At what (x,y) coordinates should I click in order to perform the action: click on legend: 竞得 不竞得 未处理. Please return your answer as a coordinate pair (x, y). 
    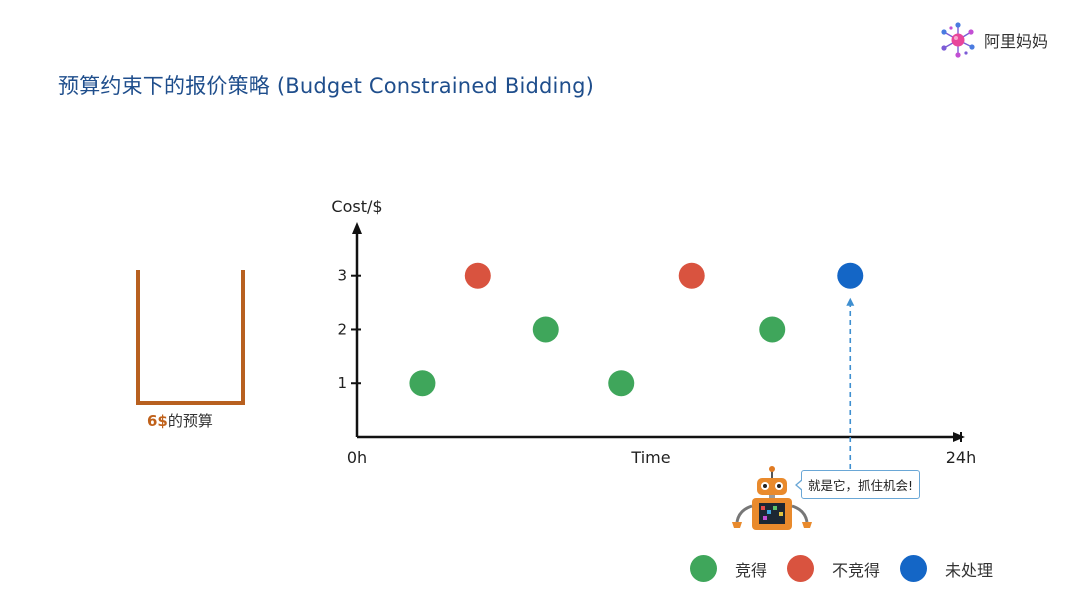
    Looking at the image, I should click on (841, 568).